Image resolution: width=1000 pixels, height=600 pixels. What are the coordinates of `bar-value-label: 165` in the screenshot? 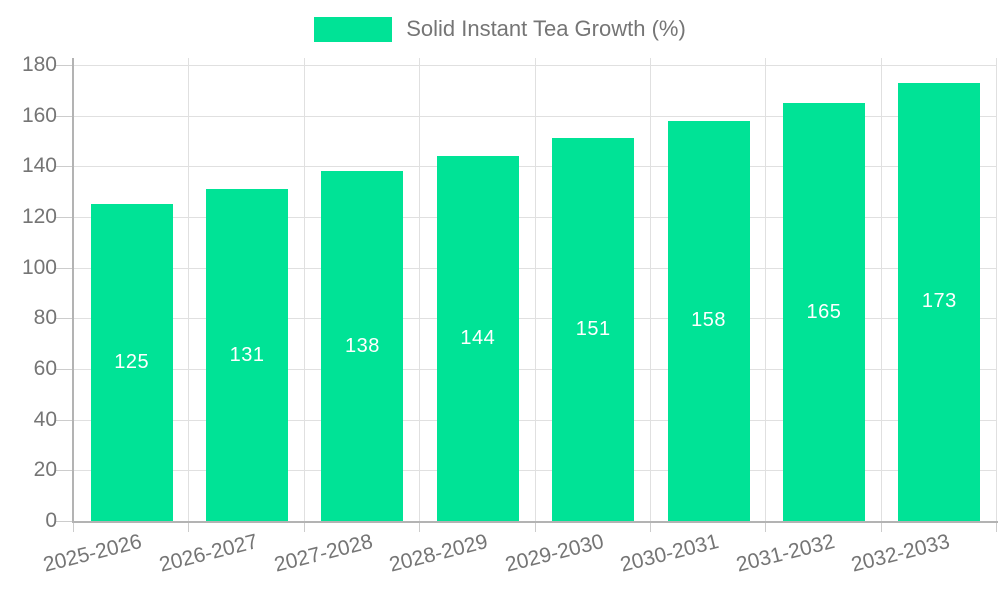 It's located at (824, 311).